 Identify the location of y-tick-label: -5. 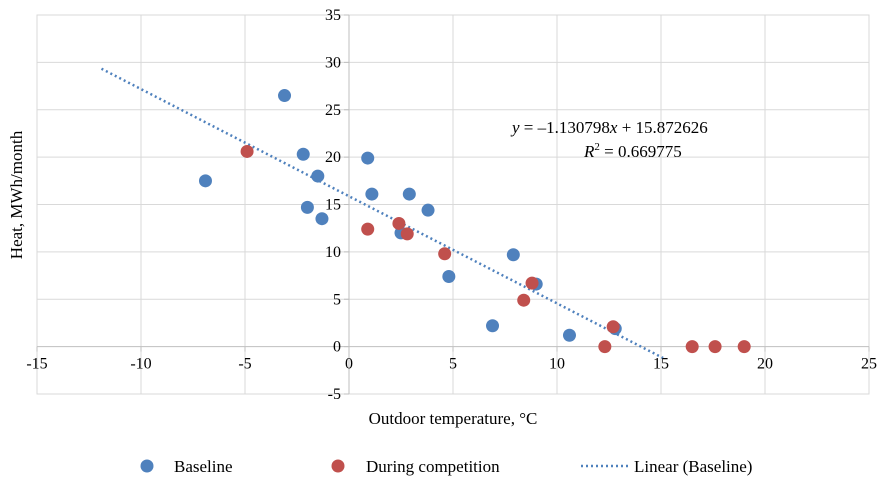
(334, 394).